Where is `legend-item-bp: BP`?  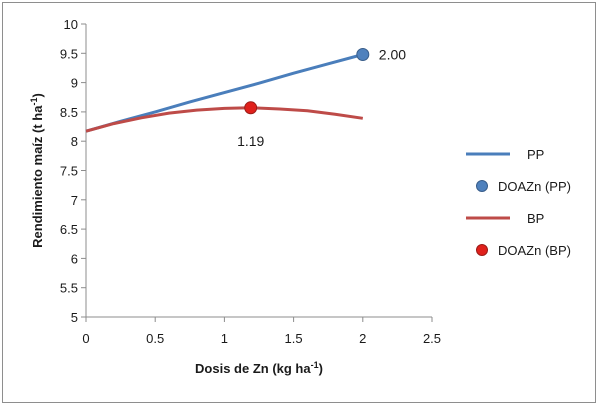 legend-item-bp: BP is located at coordinates (505, 218).